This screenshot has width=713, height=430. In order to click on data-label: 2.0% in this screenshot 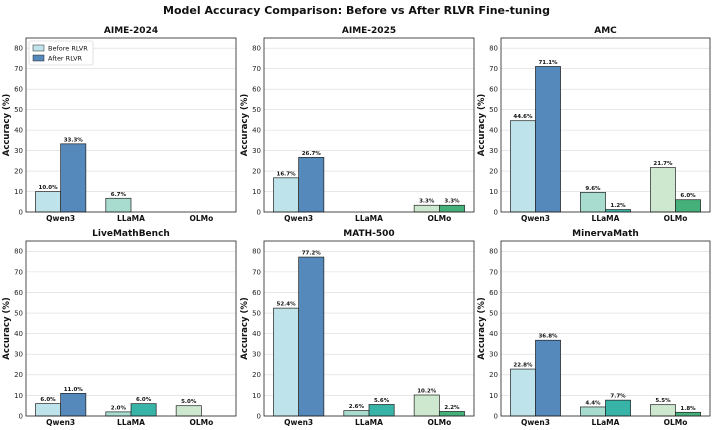, I will do `click(119, 408)`.